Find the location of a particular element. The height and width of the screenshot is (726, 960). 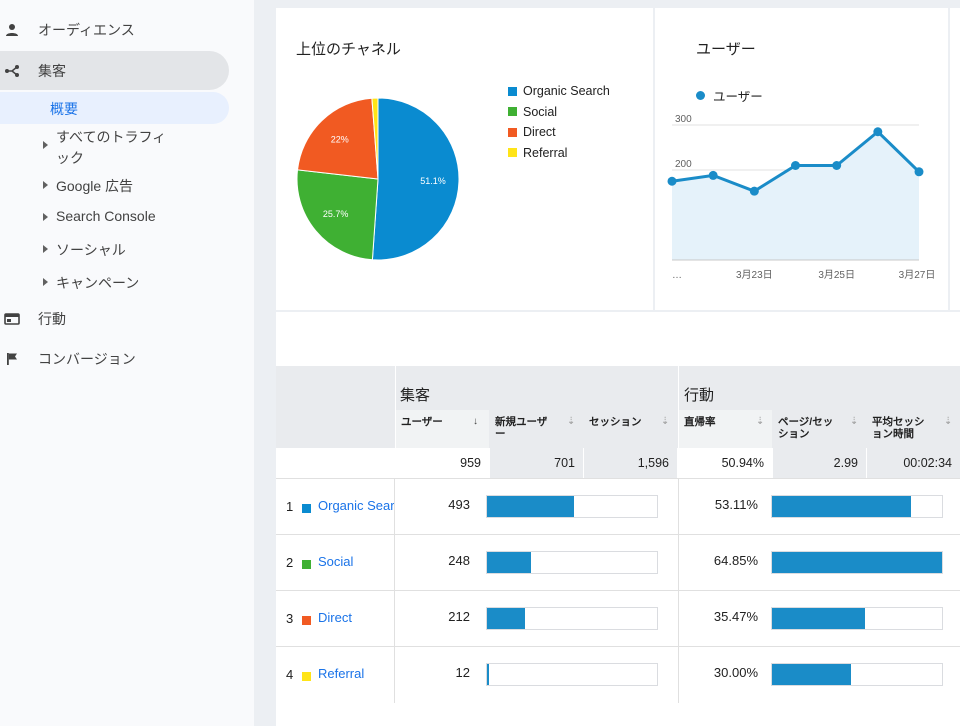

top-channels-title: 上位のチャネル is located at coordinates (348, 49).